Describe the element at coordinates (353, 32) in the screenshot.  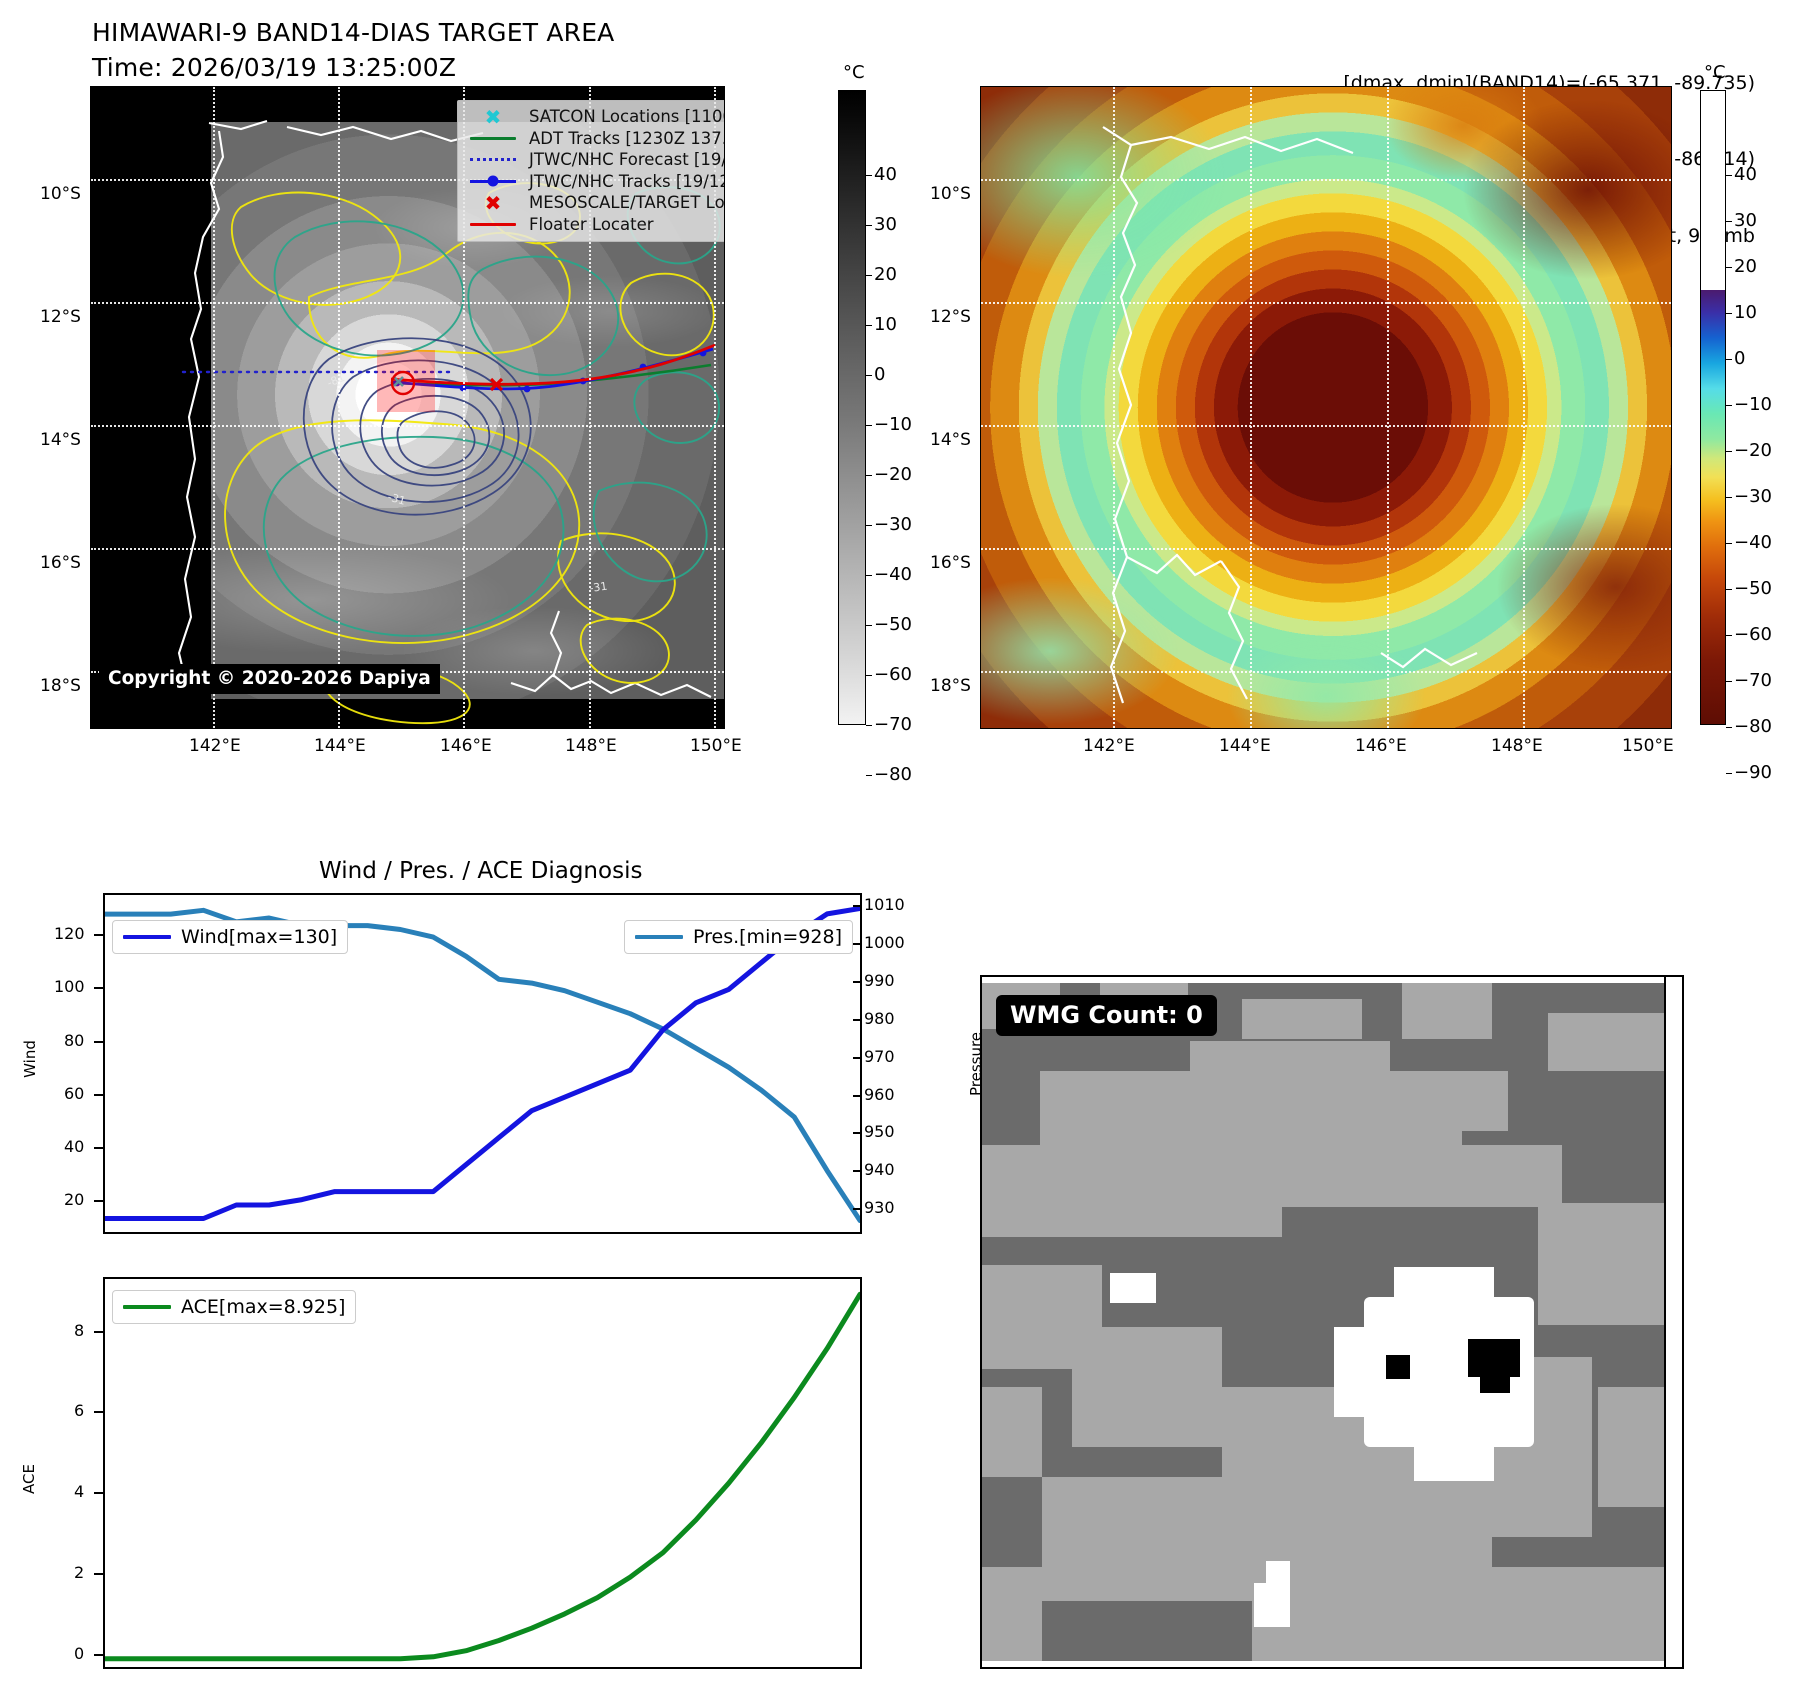
I see `title-line-1: HIMAWARI-9 BAND14-DIAS TARGET AREA` at that location.